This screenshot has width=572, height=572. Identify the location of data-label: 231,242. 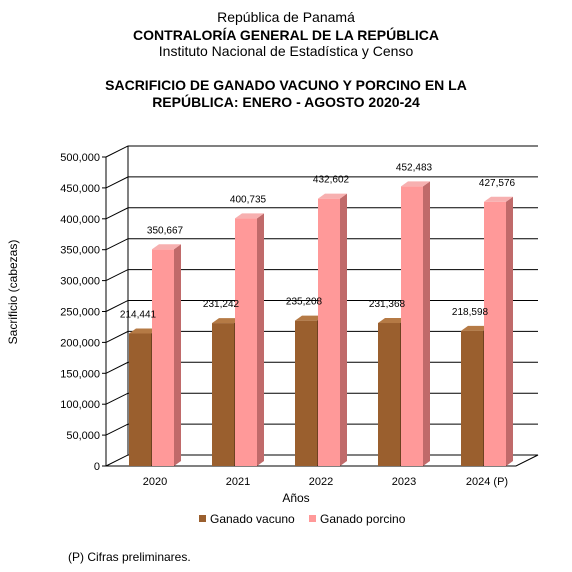
(221, 304).